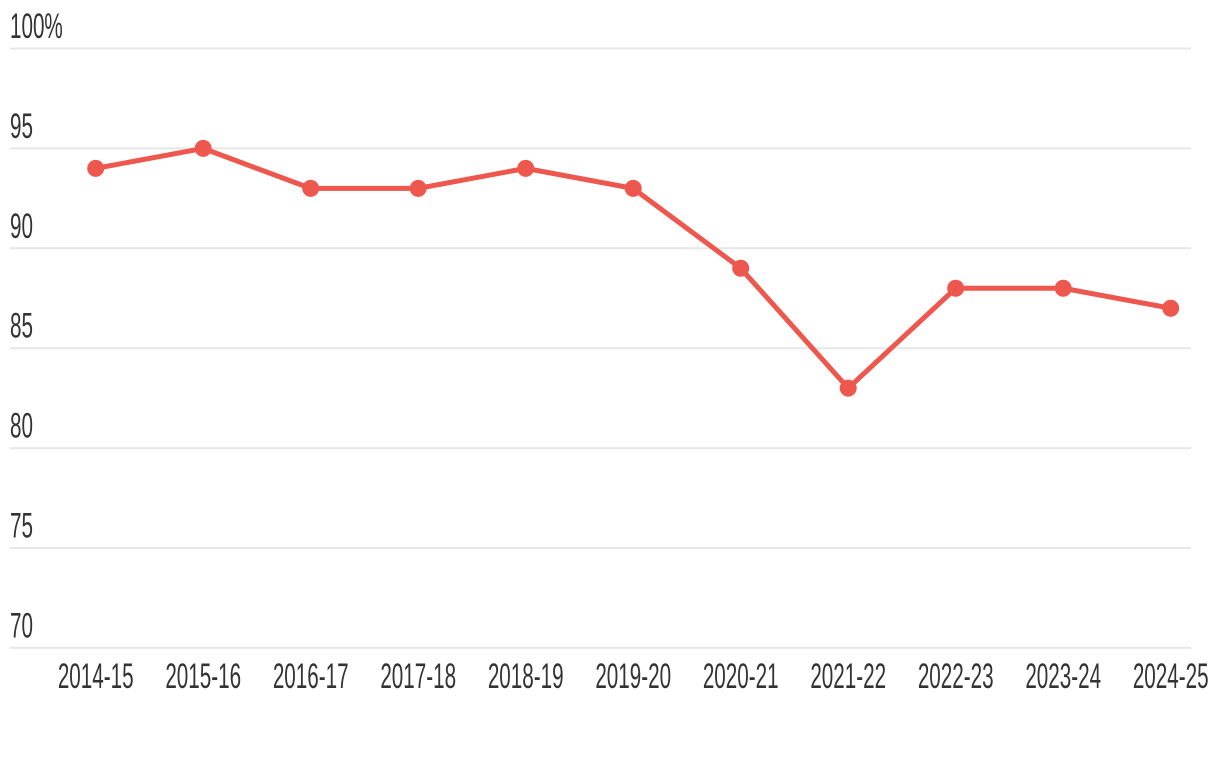 This screenshot has width=1220, height=770. Describe the element at coordinates (21, 126) in the screenshot. I see `y-axis-tick-label: 95` at that location.